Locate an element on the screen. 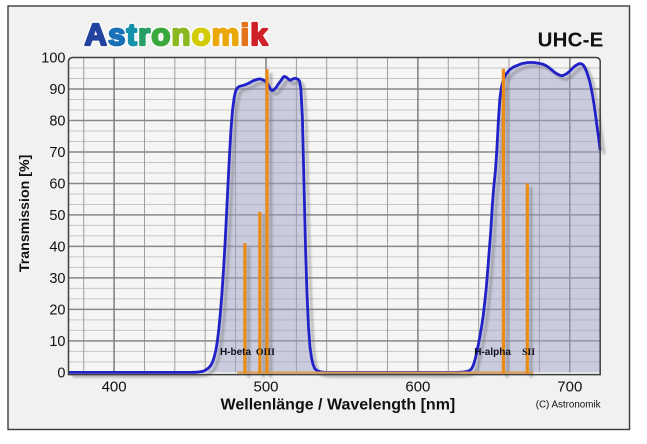  svg-text: 80 is located at coordinates (57, 122).